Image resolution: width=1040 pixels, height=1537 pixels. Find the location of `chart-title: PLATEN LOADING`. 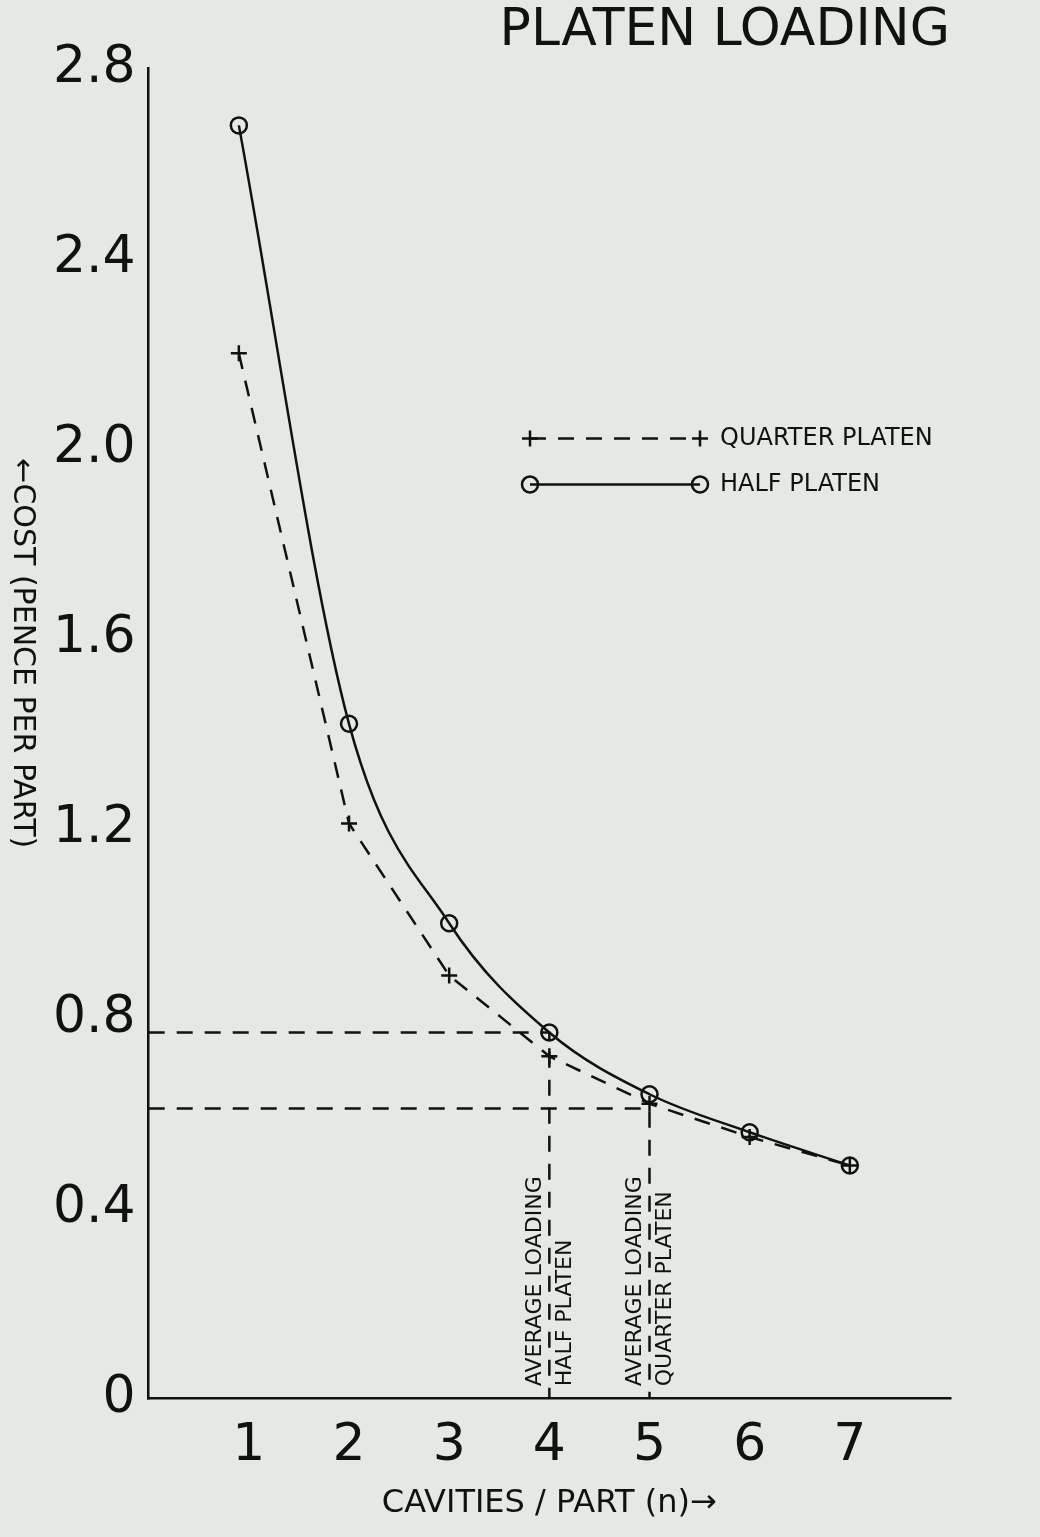

chart-title: PLATEN LOADING is located at coordinates (724, 28).